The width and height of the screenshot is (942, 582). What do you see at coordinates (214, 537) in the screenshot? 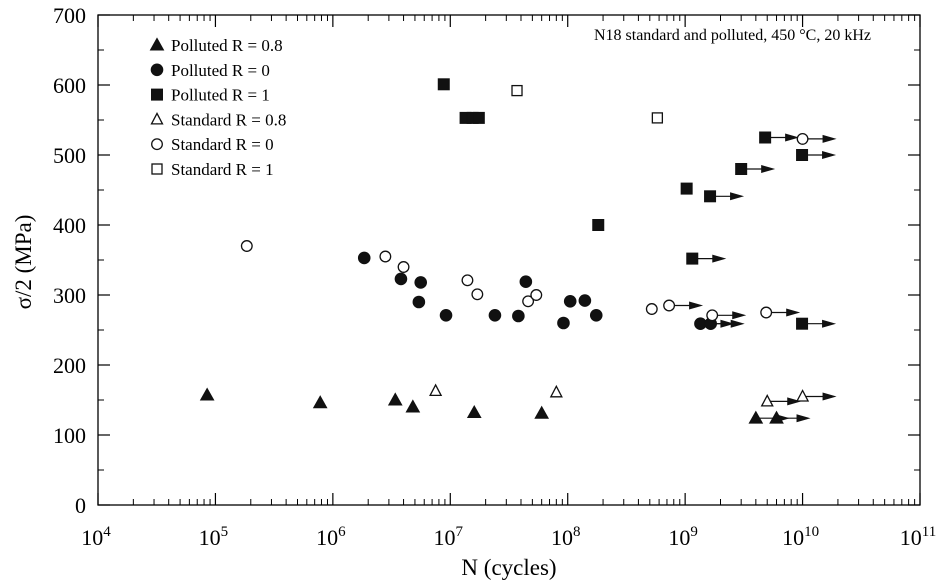
I see `x-tick-label: 10⁵` at bounding box center [214, 537].